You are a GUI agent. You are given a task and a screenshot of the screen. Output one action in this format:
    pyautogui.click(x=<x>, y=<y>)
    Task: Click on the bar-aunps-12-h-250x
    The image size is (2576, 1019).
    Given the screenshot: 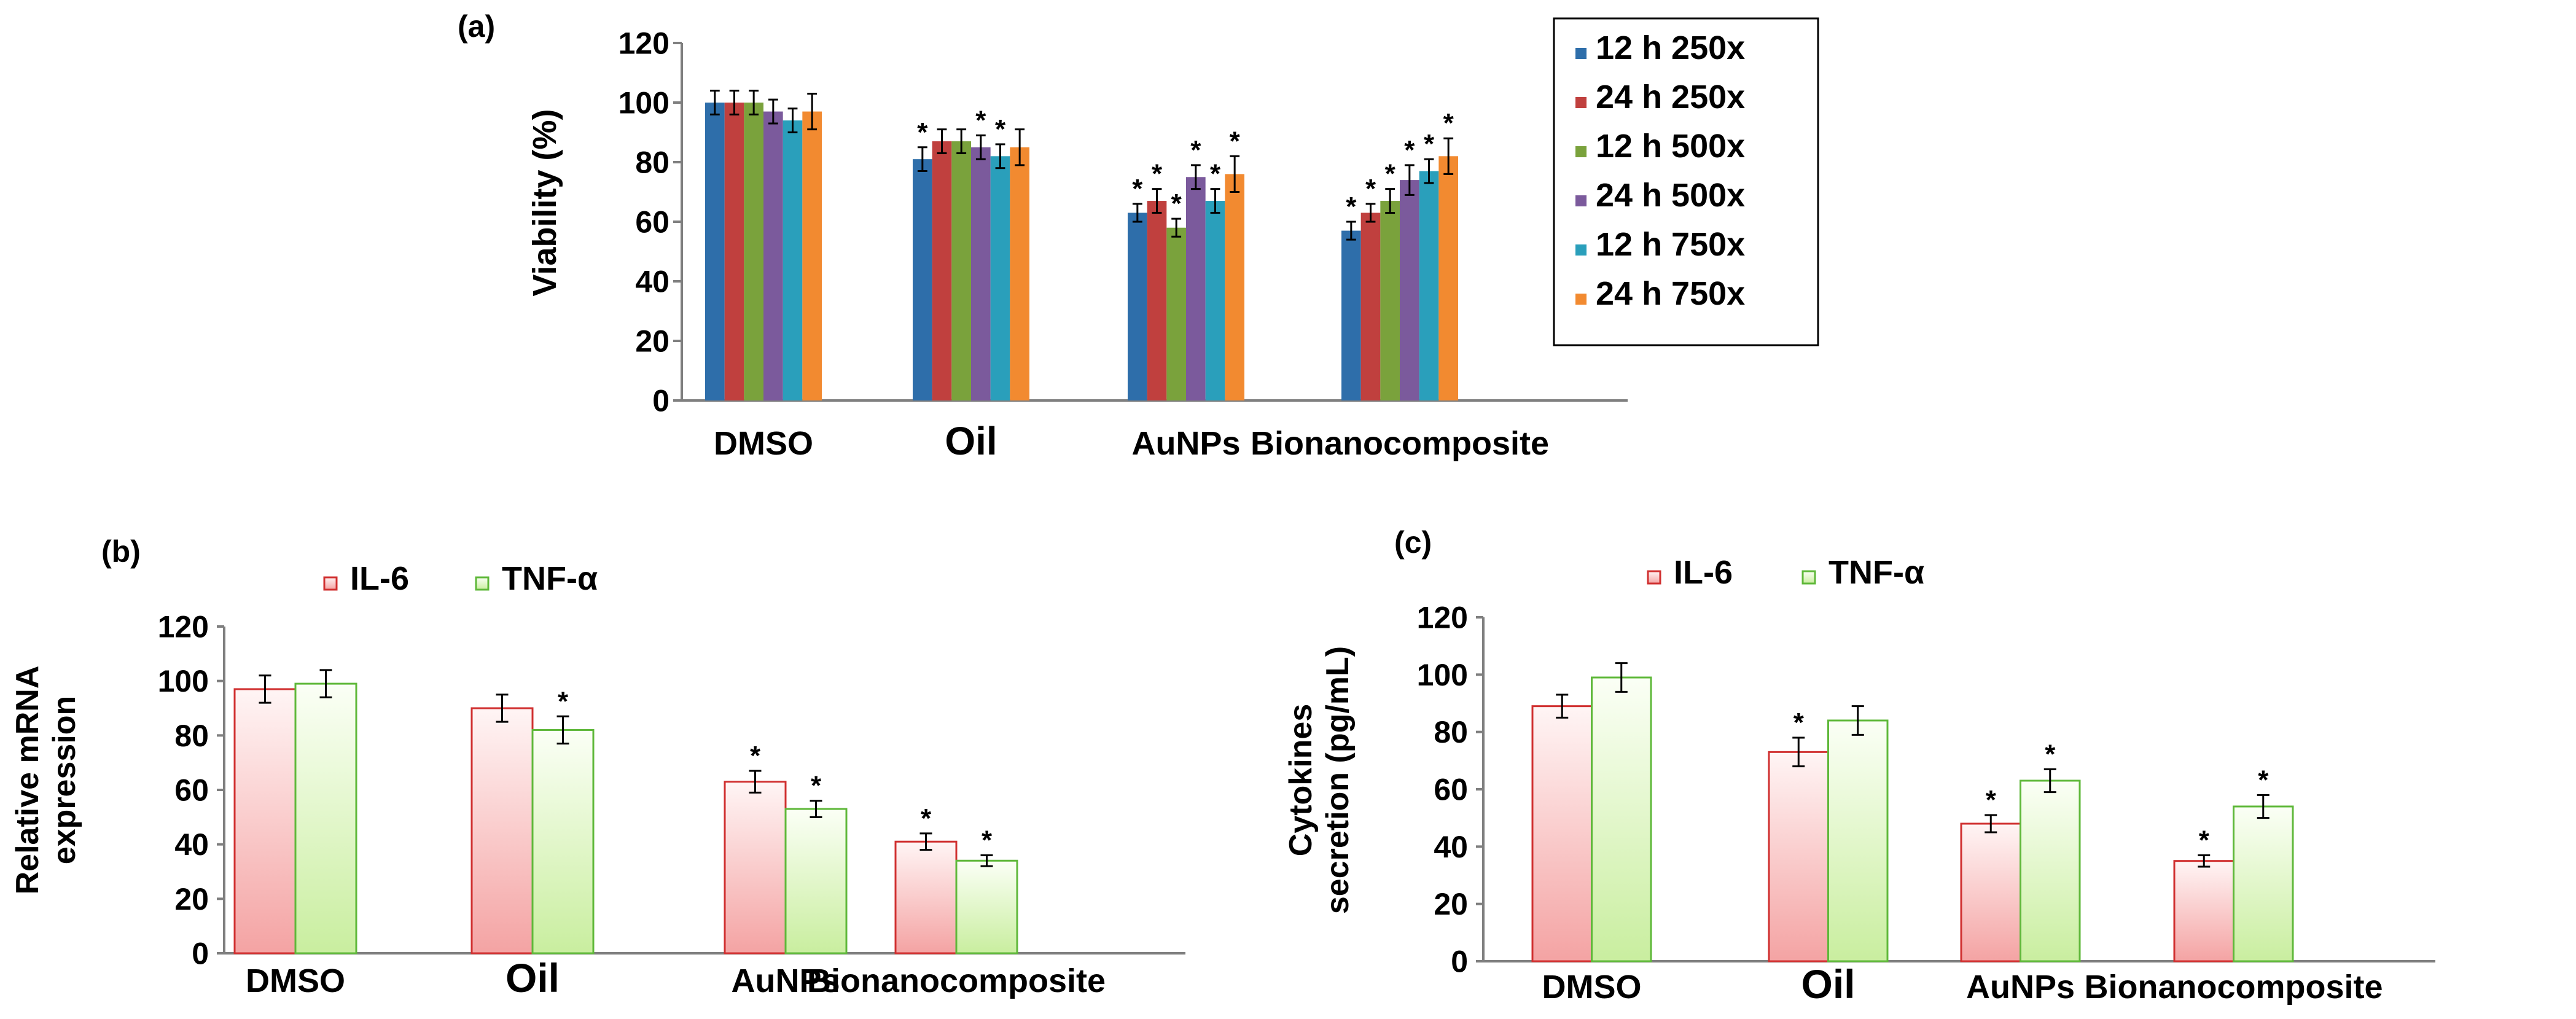 What is the action you would take?
    pyautogui.click(x=1137, y=306)
    